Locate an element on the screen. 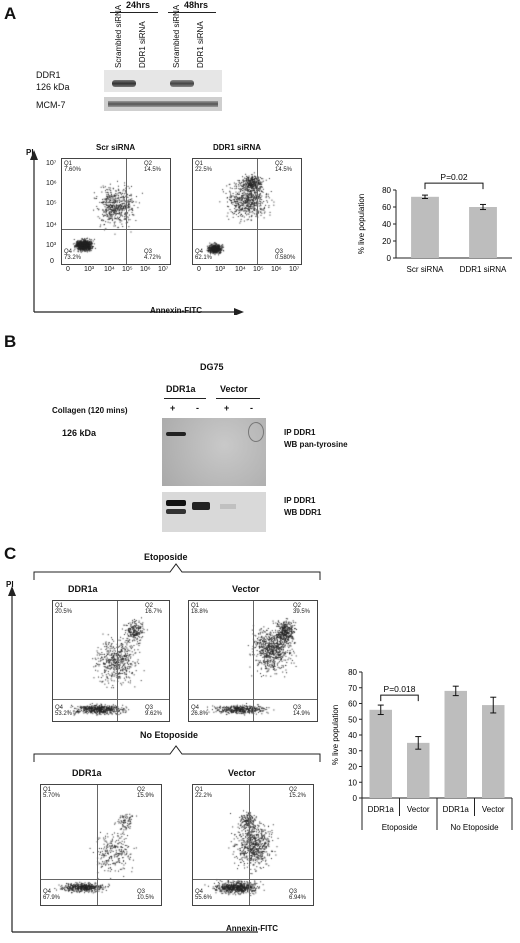 This screenshot has height=943, width=520. etoposide-brace is located at coordinates (177, 571).